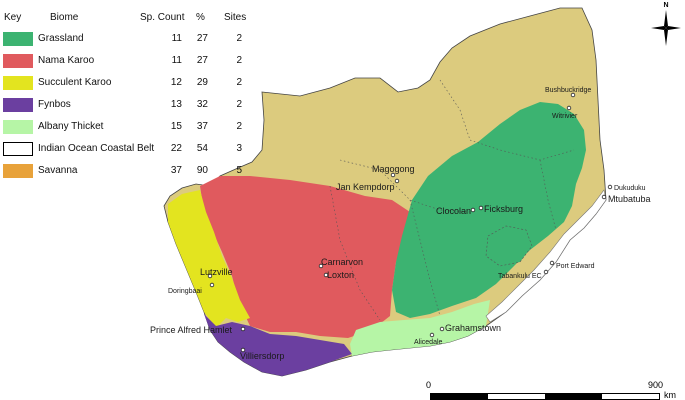 This screenshot has height=400, width=685. Describe the element at coordinates (131, 83) in the screenshot. I see `legend-row: Succulent Karoo 12 29 2` at that location.